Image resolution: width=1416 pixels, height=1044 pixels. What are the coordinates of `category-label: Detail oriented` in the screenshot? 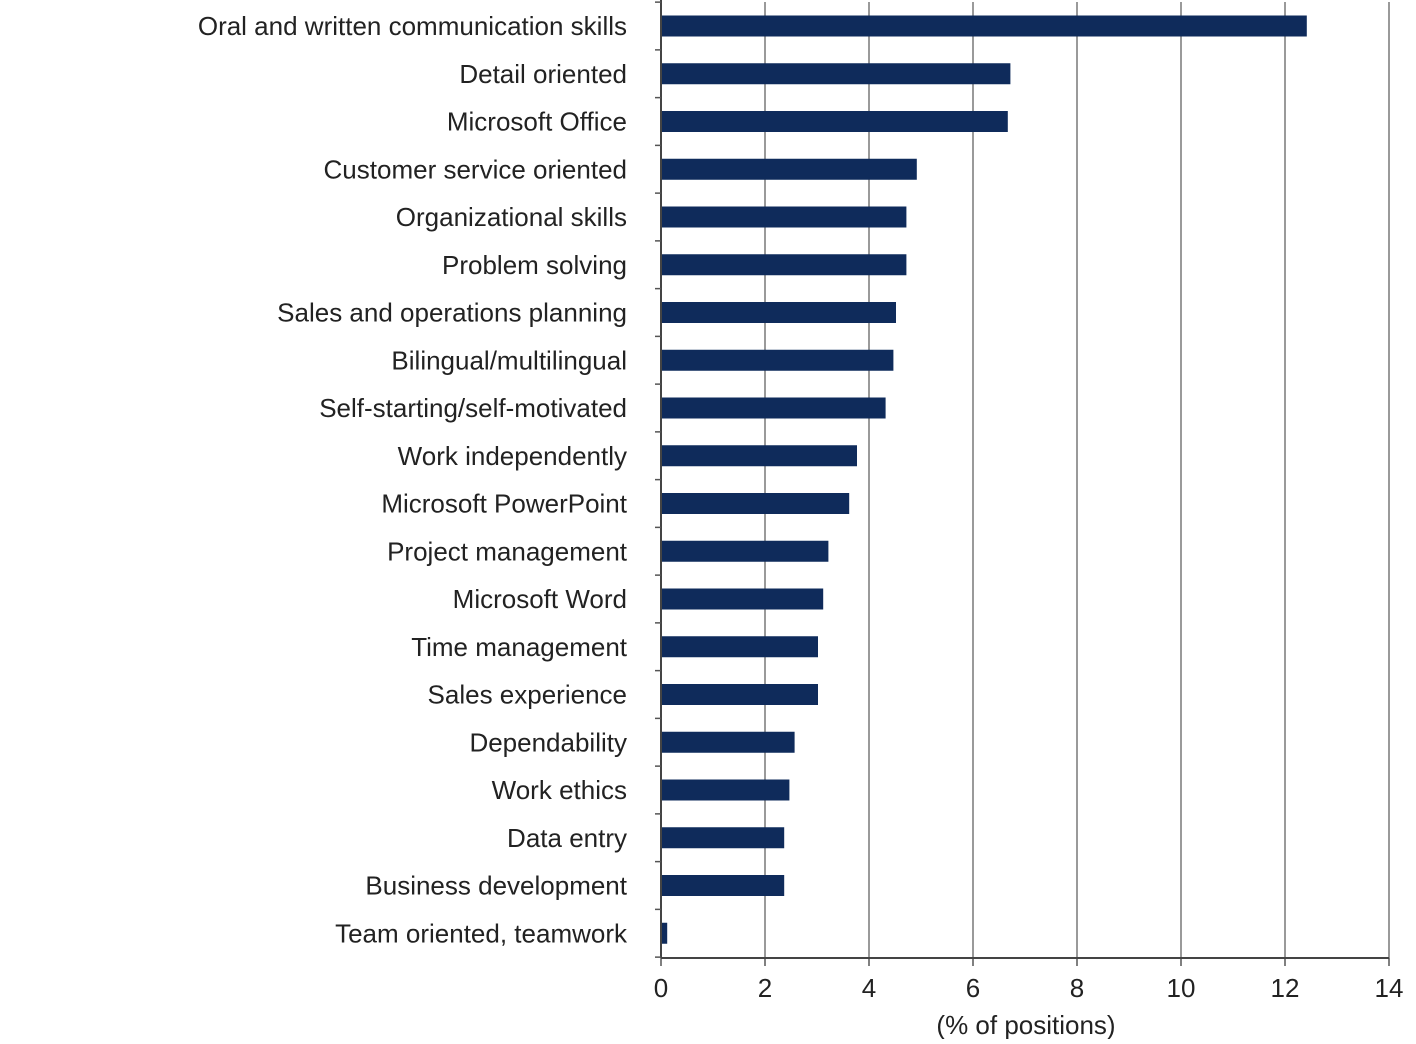 It's located at (543, 74).